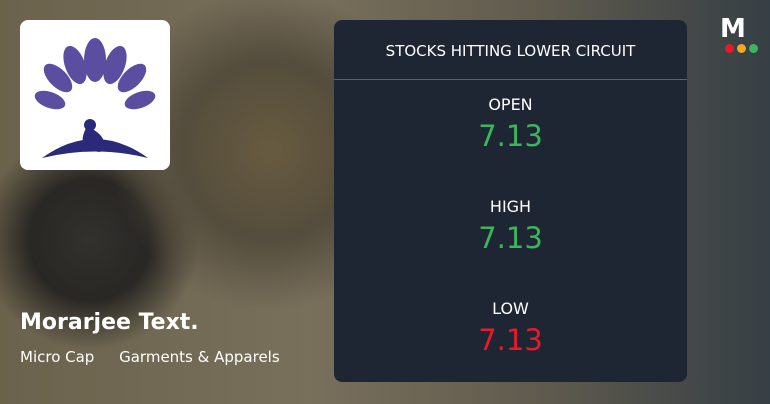  I want to click on price-row: LOW 7.13, so click(510, 342).